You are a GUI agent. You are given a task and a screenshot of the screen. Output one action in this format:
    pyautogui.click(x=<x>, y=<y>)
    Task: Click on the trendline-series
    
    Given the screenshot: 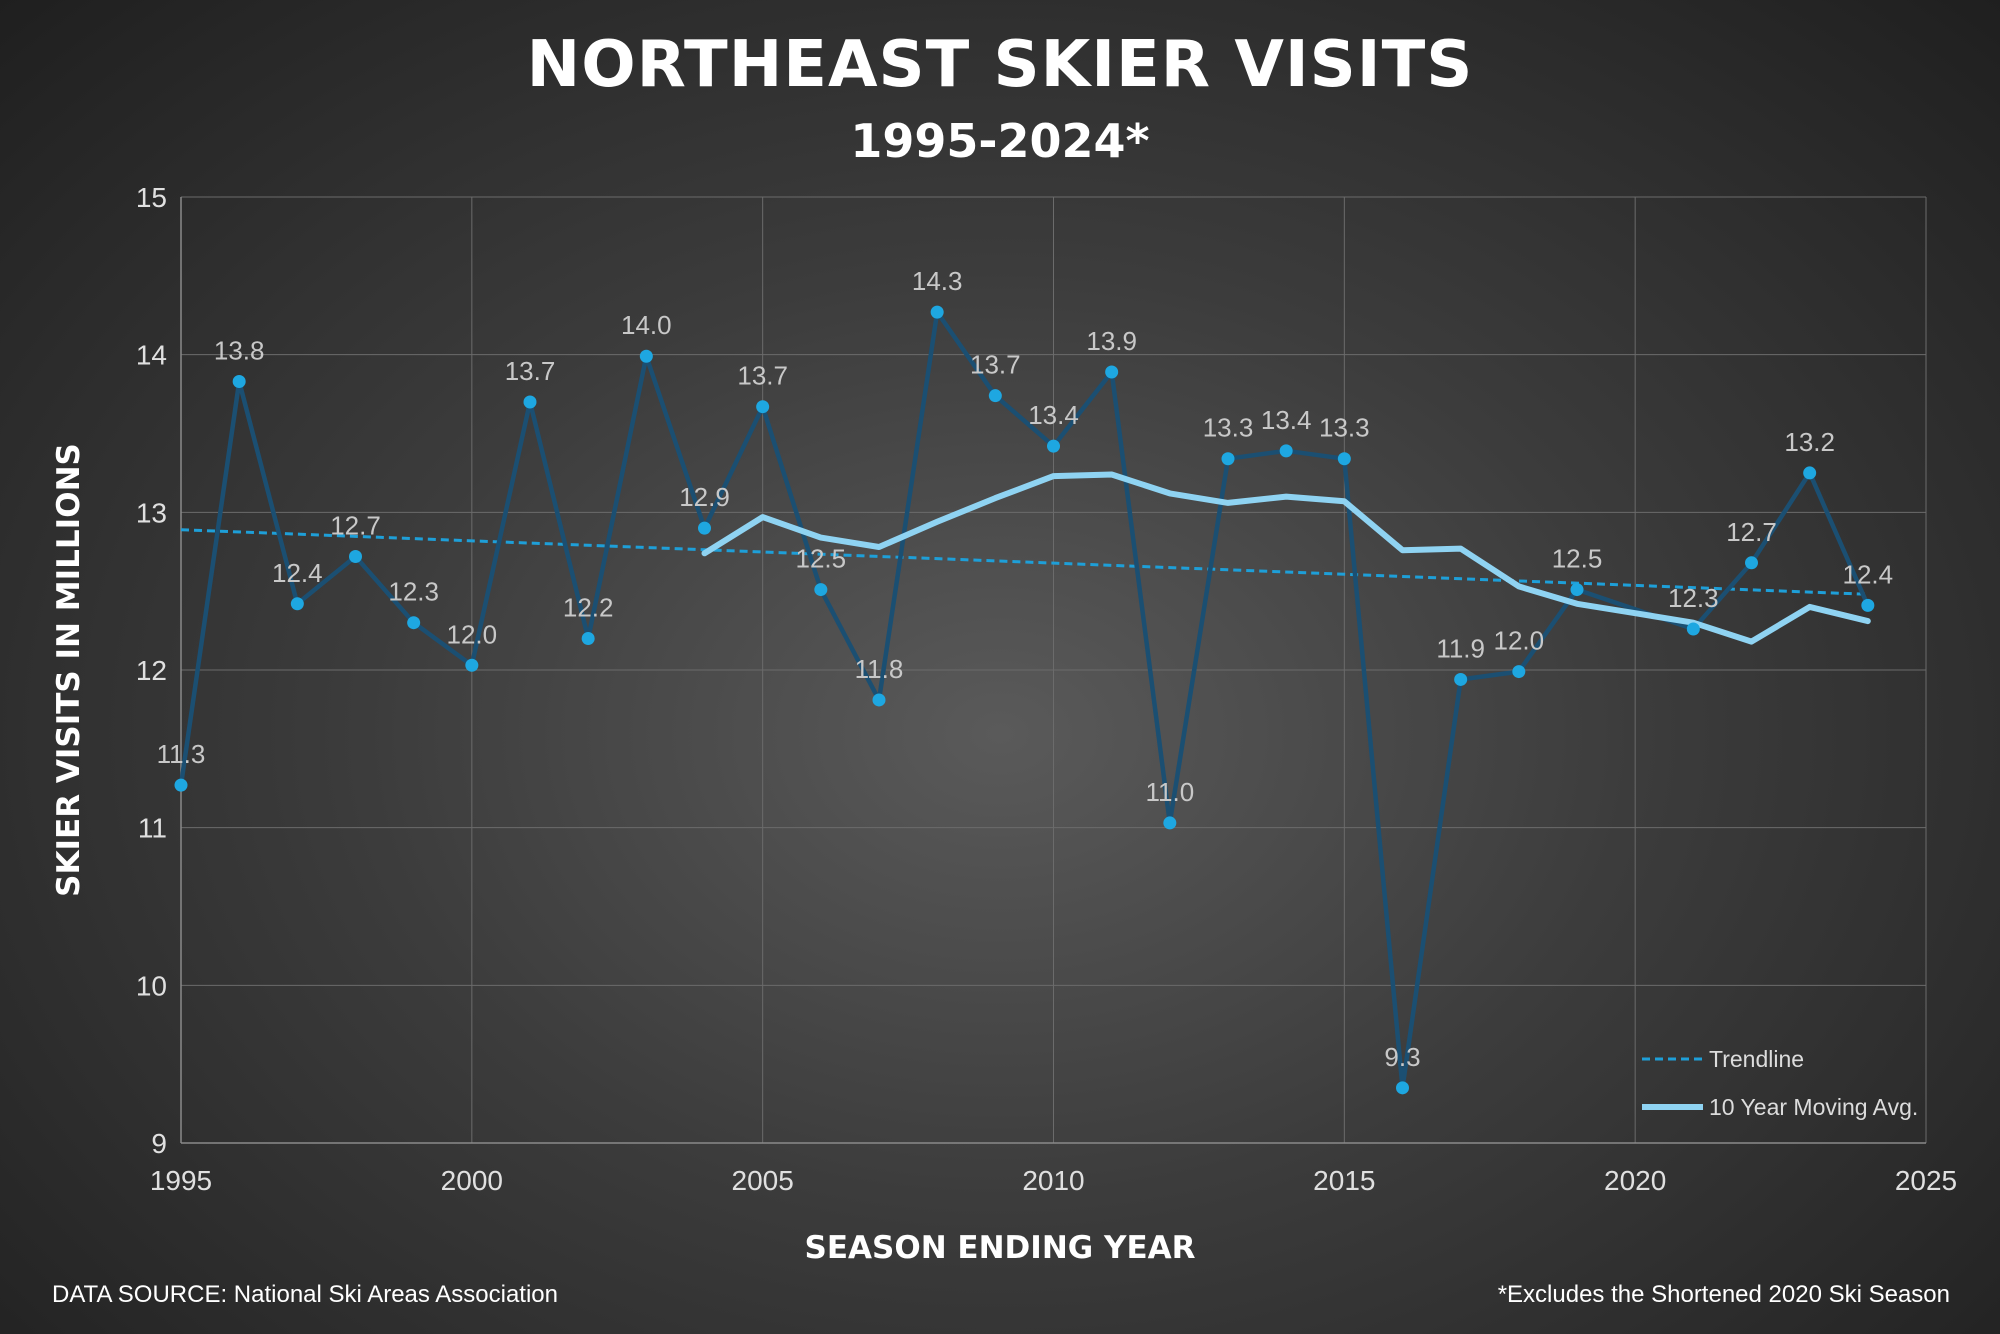 What is the action you would take?
    pyautogui.click(x=1024, y=562)
    